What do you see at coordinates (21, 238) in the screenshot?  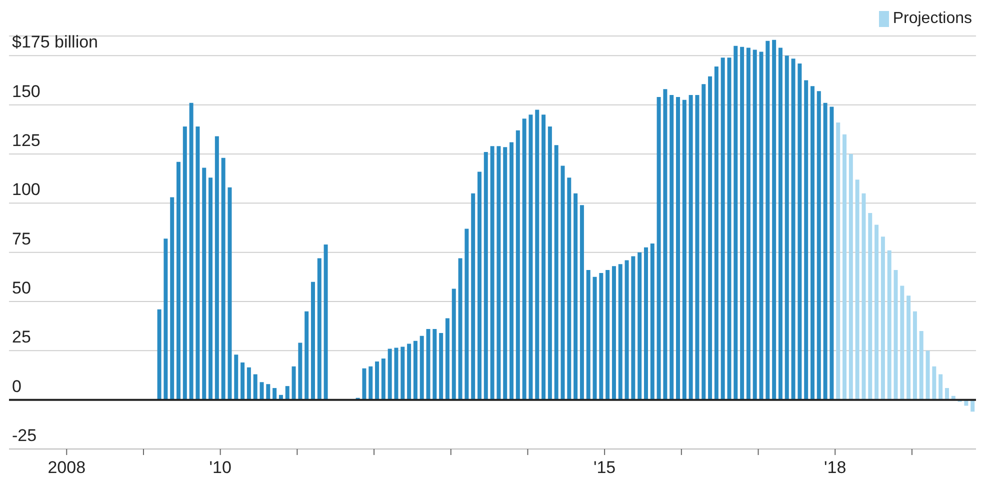 I see `y-tick-label: 75` at bounding box center [21, 238].